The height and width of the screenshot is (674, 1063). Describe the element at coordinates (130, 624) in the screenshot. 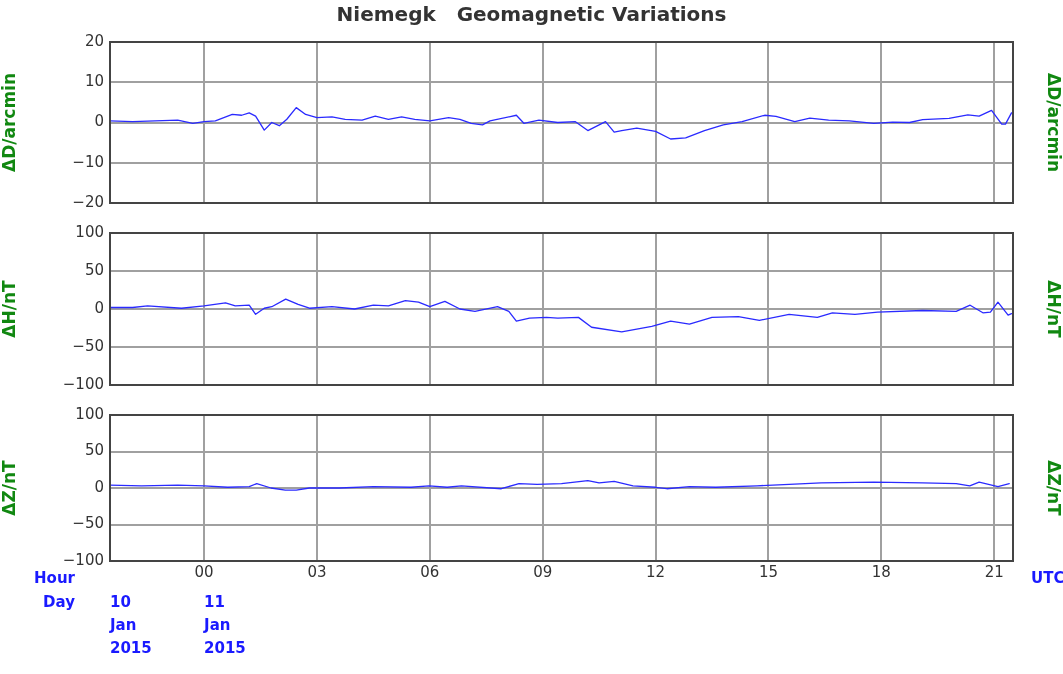

I see `text: 10 Jan 2015` at that location.